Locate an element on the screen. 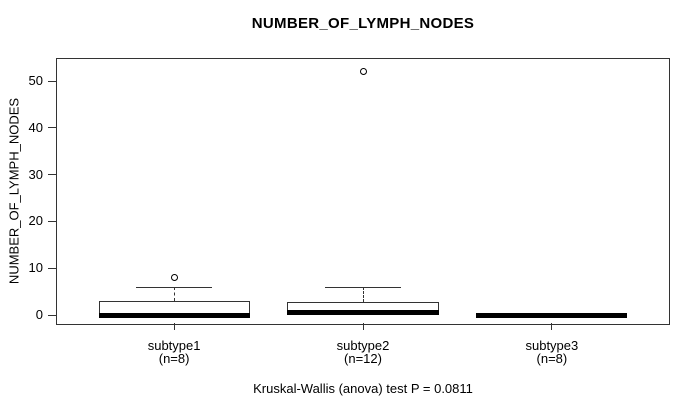 The height and width of the screenshot is (400, 700). category-label-group: subtype2 (n=12) is located at coordinates (363, 352).